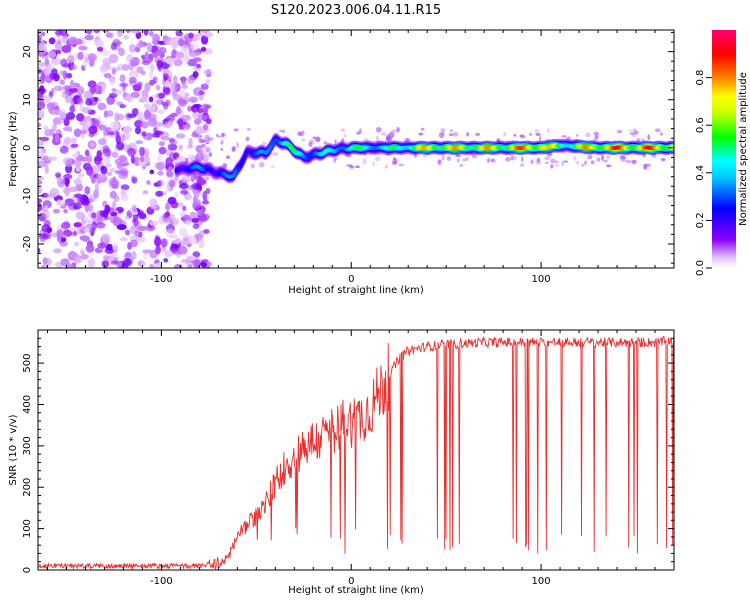 The height and width of the screenshot is (600, 750). I want to click on snr-xlabel: Height of straight line (km), so click(356, 590).